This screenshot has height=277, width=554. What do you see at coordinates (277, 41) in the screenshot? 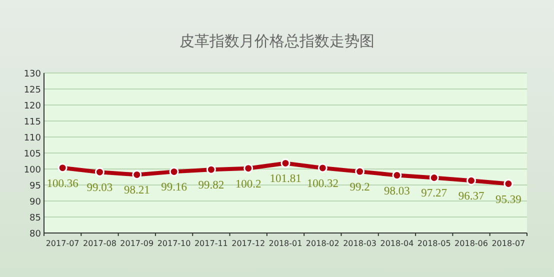
I see `chart-title: 皮革指数月价格总指数走势图` at bounding box center [277, 41].